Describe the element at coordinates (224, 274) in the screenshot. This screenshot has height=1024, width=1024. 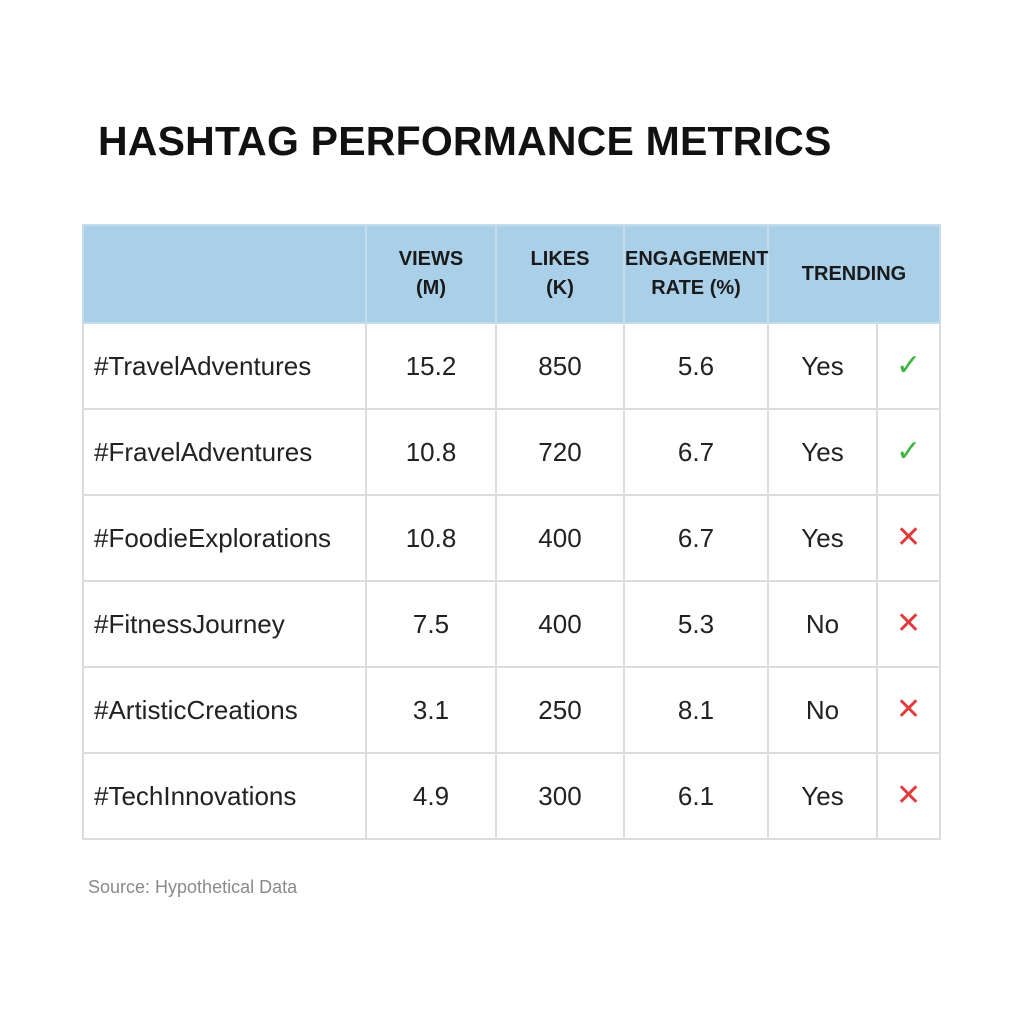
I see `header-hashtag` at that location.